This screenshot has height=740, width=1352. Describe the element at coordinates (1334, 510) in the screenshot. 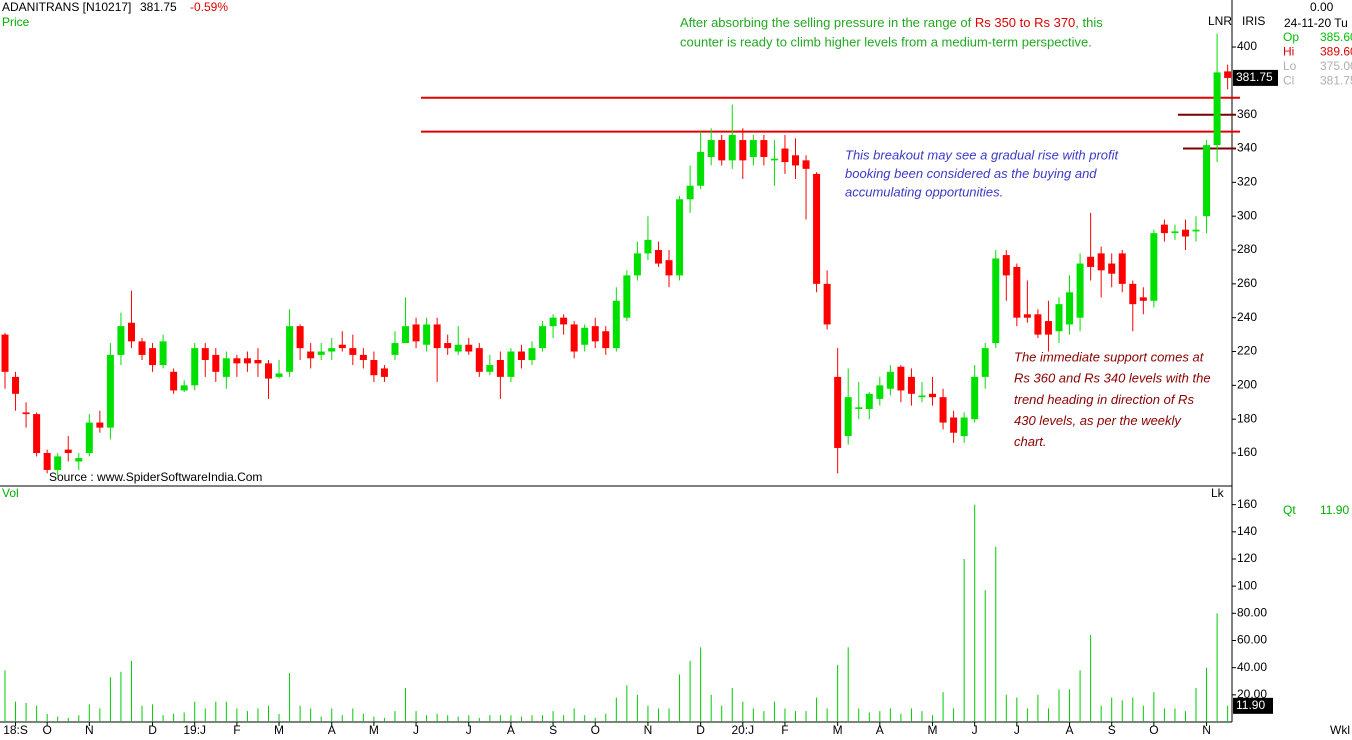

I see `qty-value: 11.90` at that location.